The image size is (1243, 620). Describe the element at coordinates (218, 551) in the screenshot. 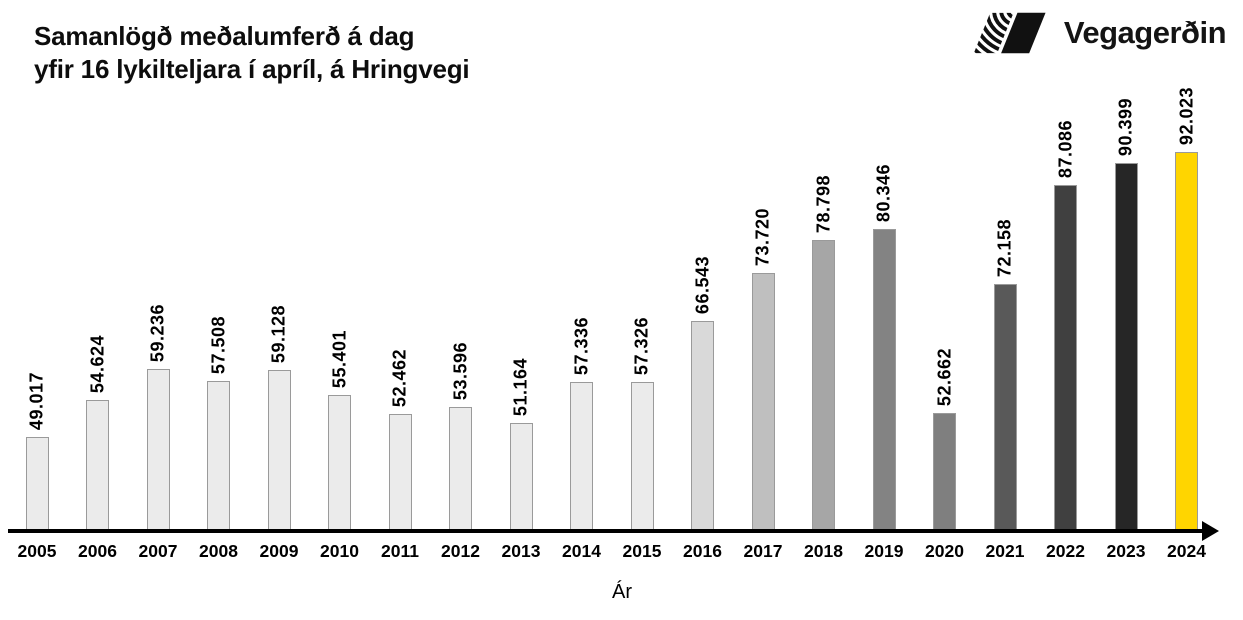

I see `x-tick-label: 2008` at that location.